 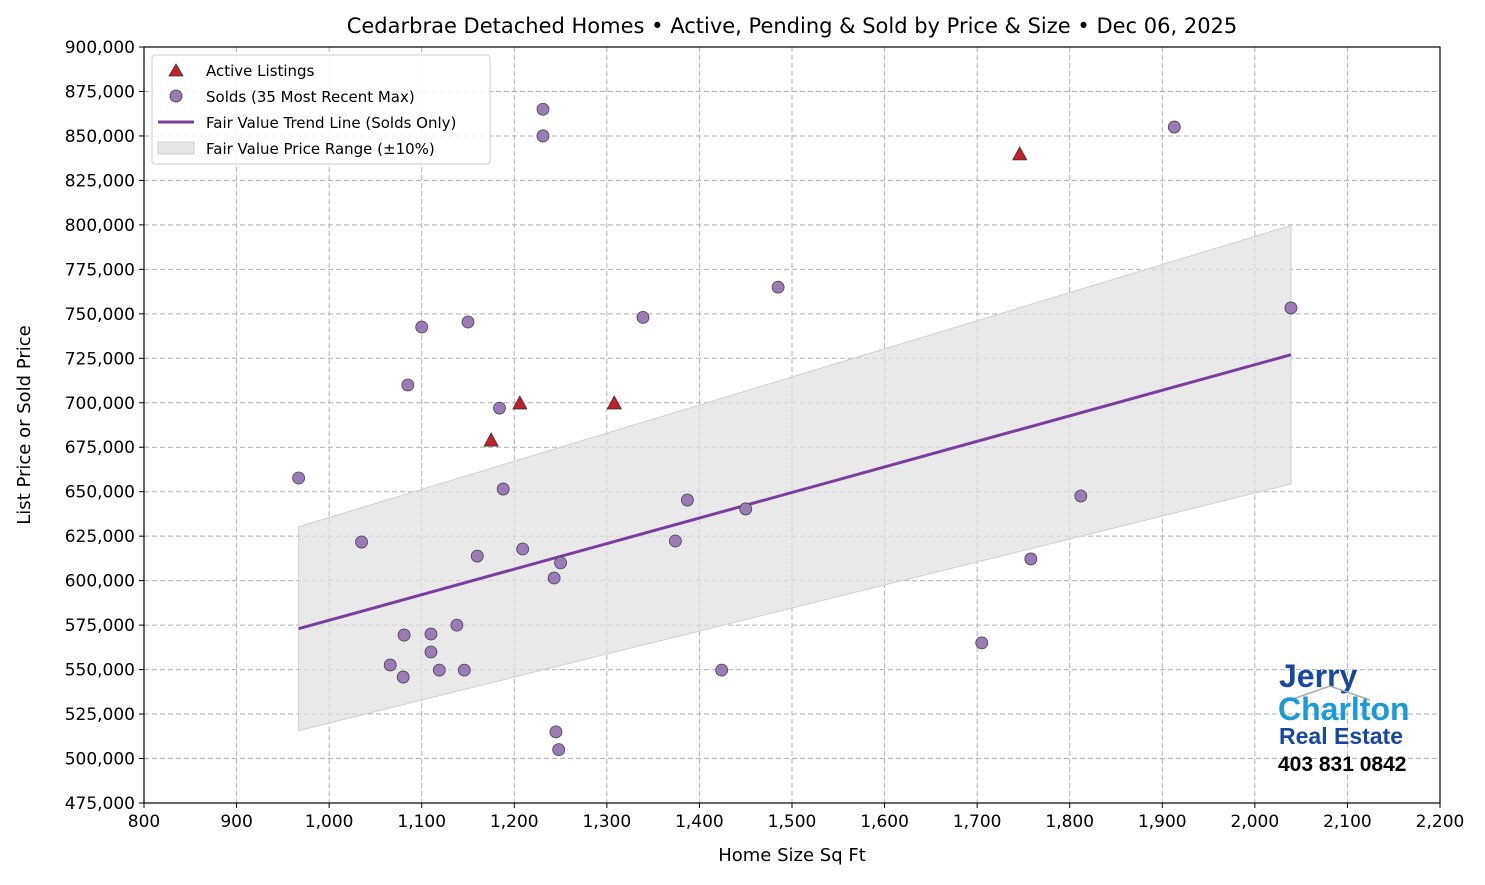 I want to click on x-tick-label: 1,600, so click(x=884, y=822).